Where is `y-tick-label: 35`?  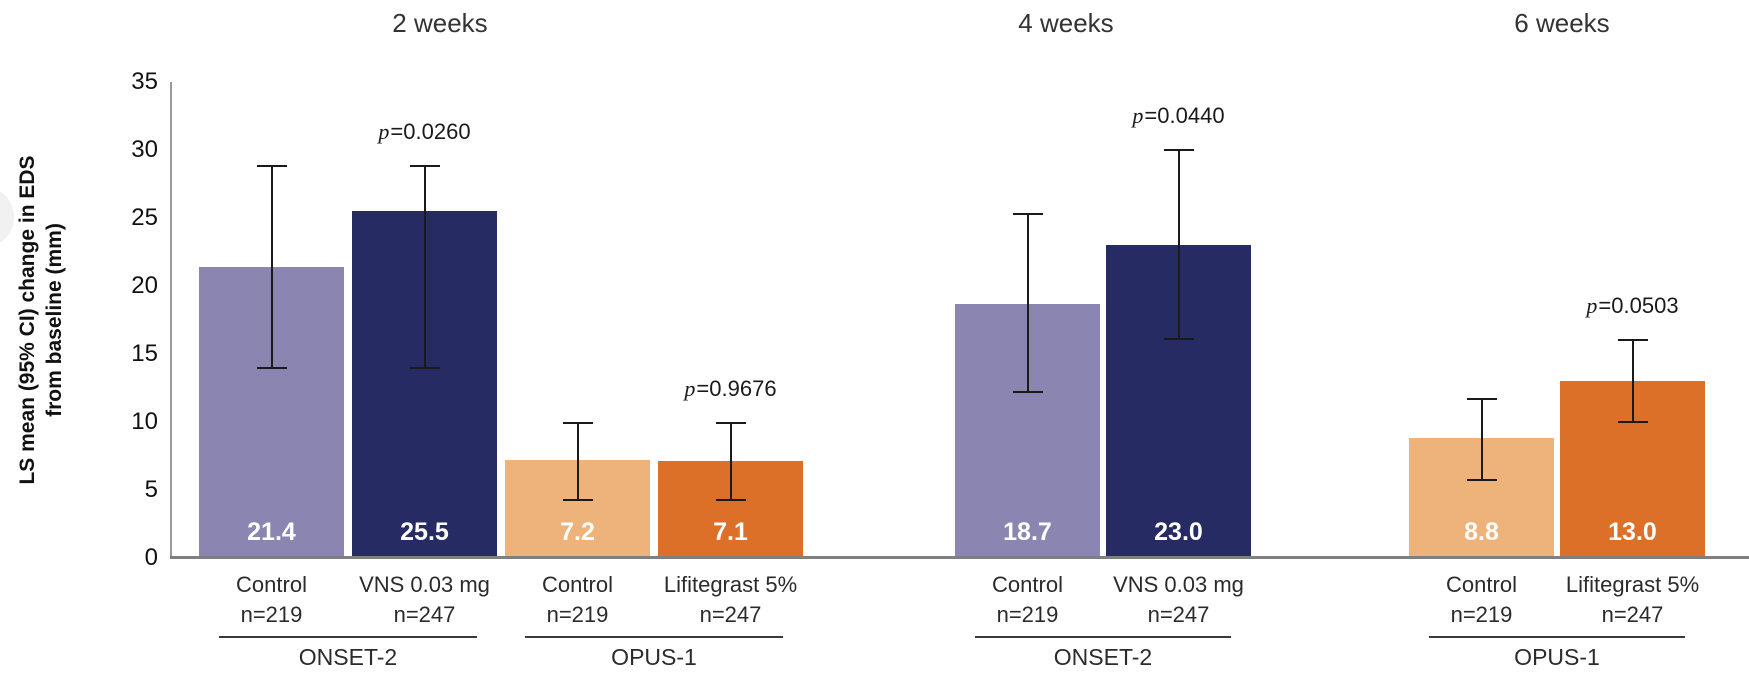
y-tick-label: 35 is located at coordinates (144, 81).